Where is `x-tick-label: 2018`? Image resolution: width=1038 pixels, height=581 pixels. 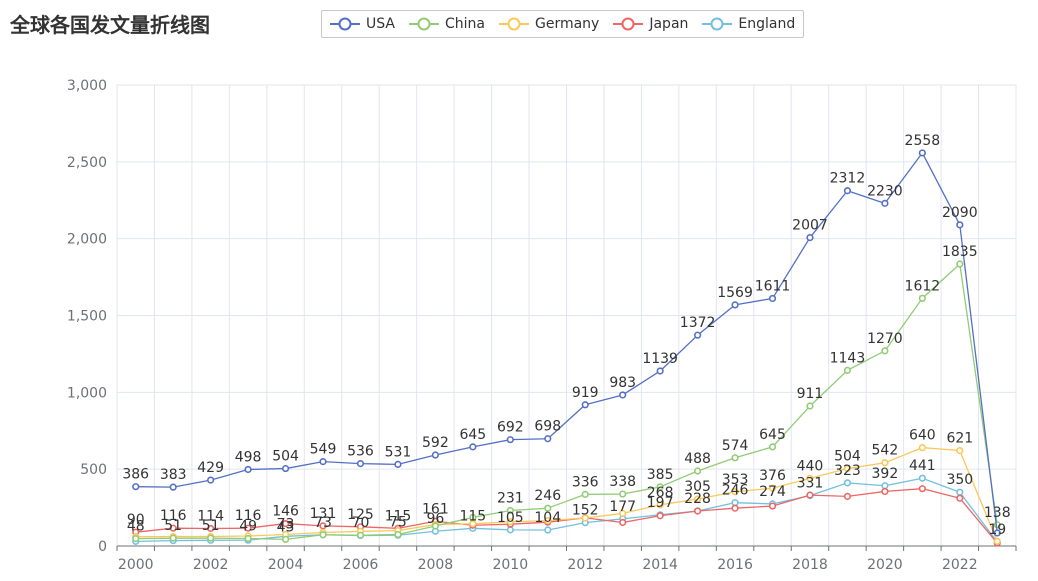
x-tick-label: 2018 is located at coordinates (810, 565).